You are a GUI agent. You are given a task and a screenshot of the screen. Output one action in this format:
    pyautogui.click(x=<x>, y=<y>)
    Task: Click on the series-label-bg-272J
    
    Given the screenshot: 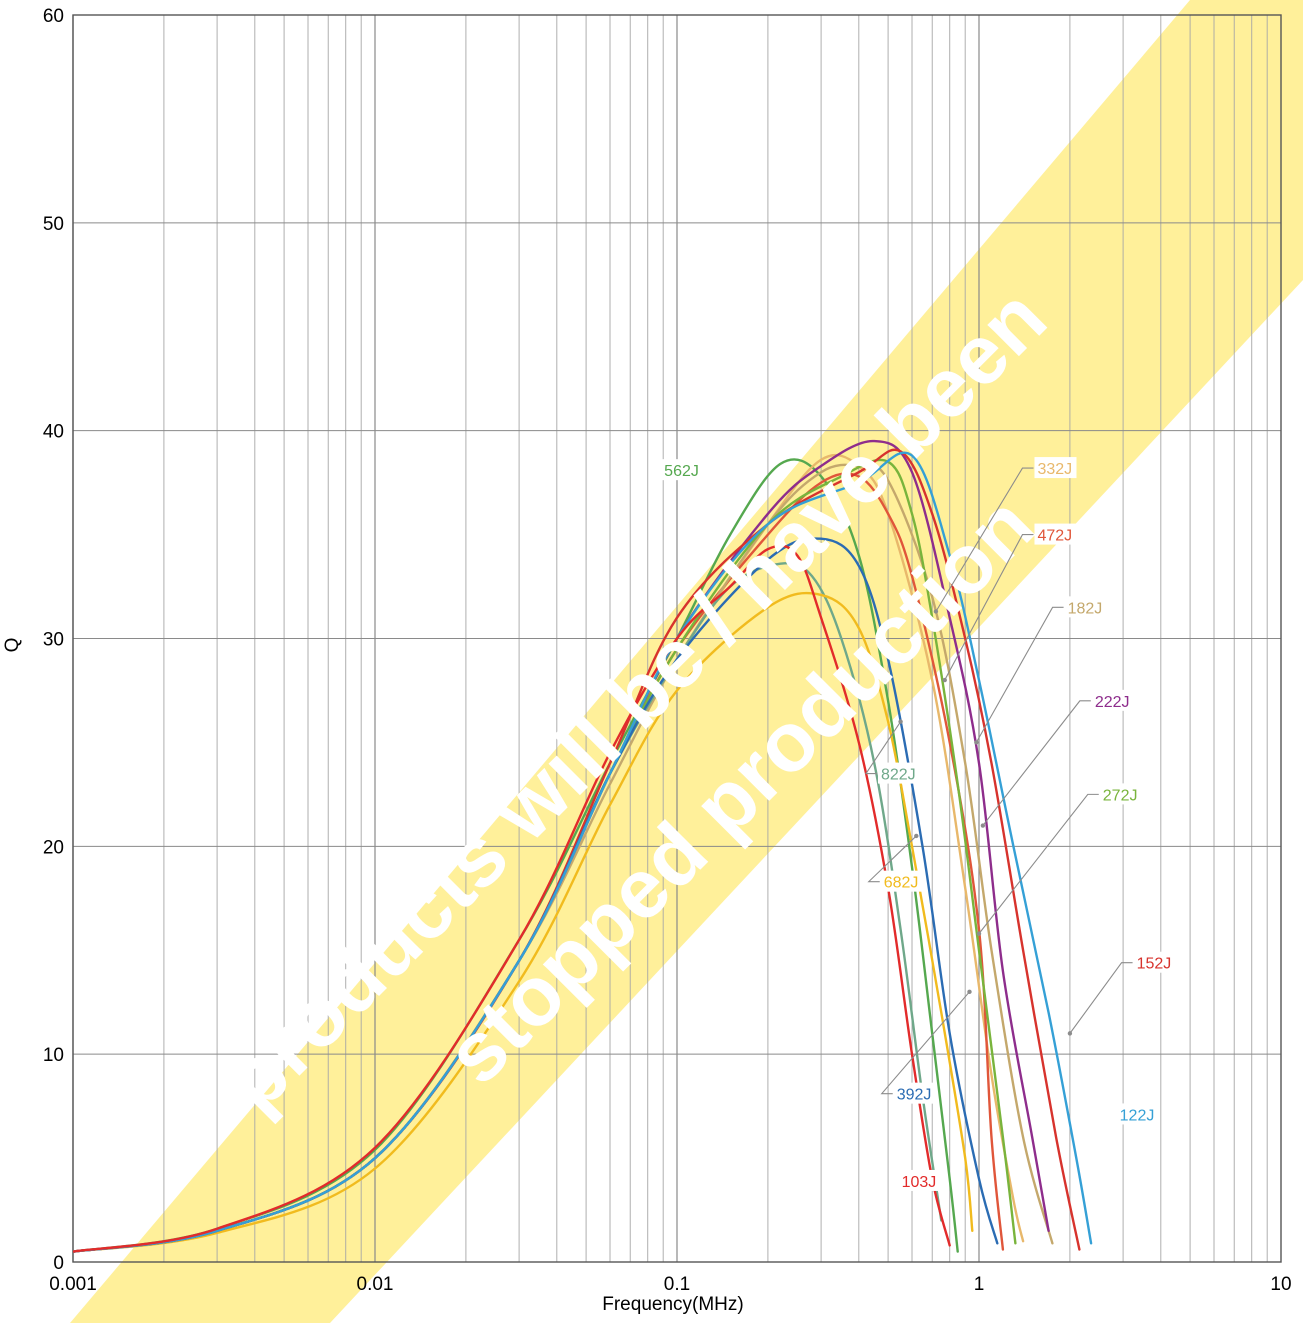 What is the action you would take?
    pyautogui.click(x=1120, y=794)
    